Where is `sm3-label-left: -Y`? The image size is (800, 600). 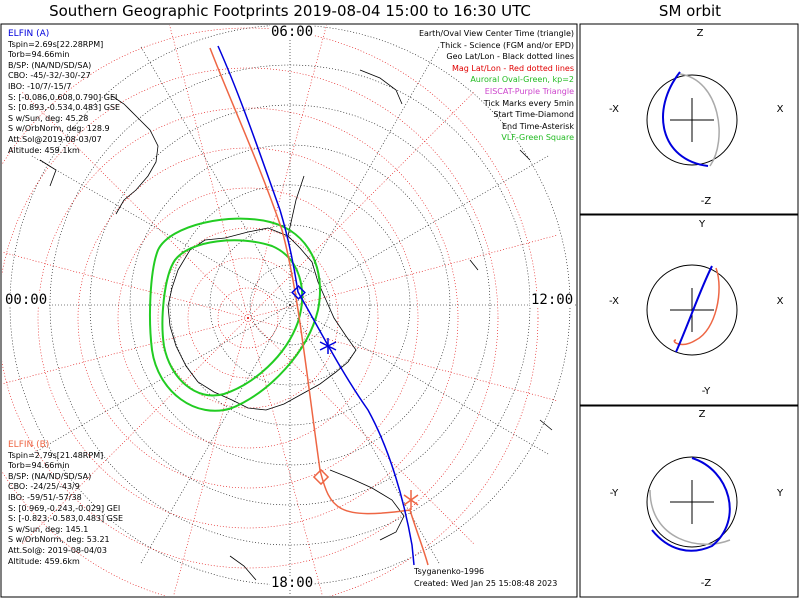 sm3-label-left: -Y is located at coordinates (614, 493).